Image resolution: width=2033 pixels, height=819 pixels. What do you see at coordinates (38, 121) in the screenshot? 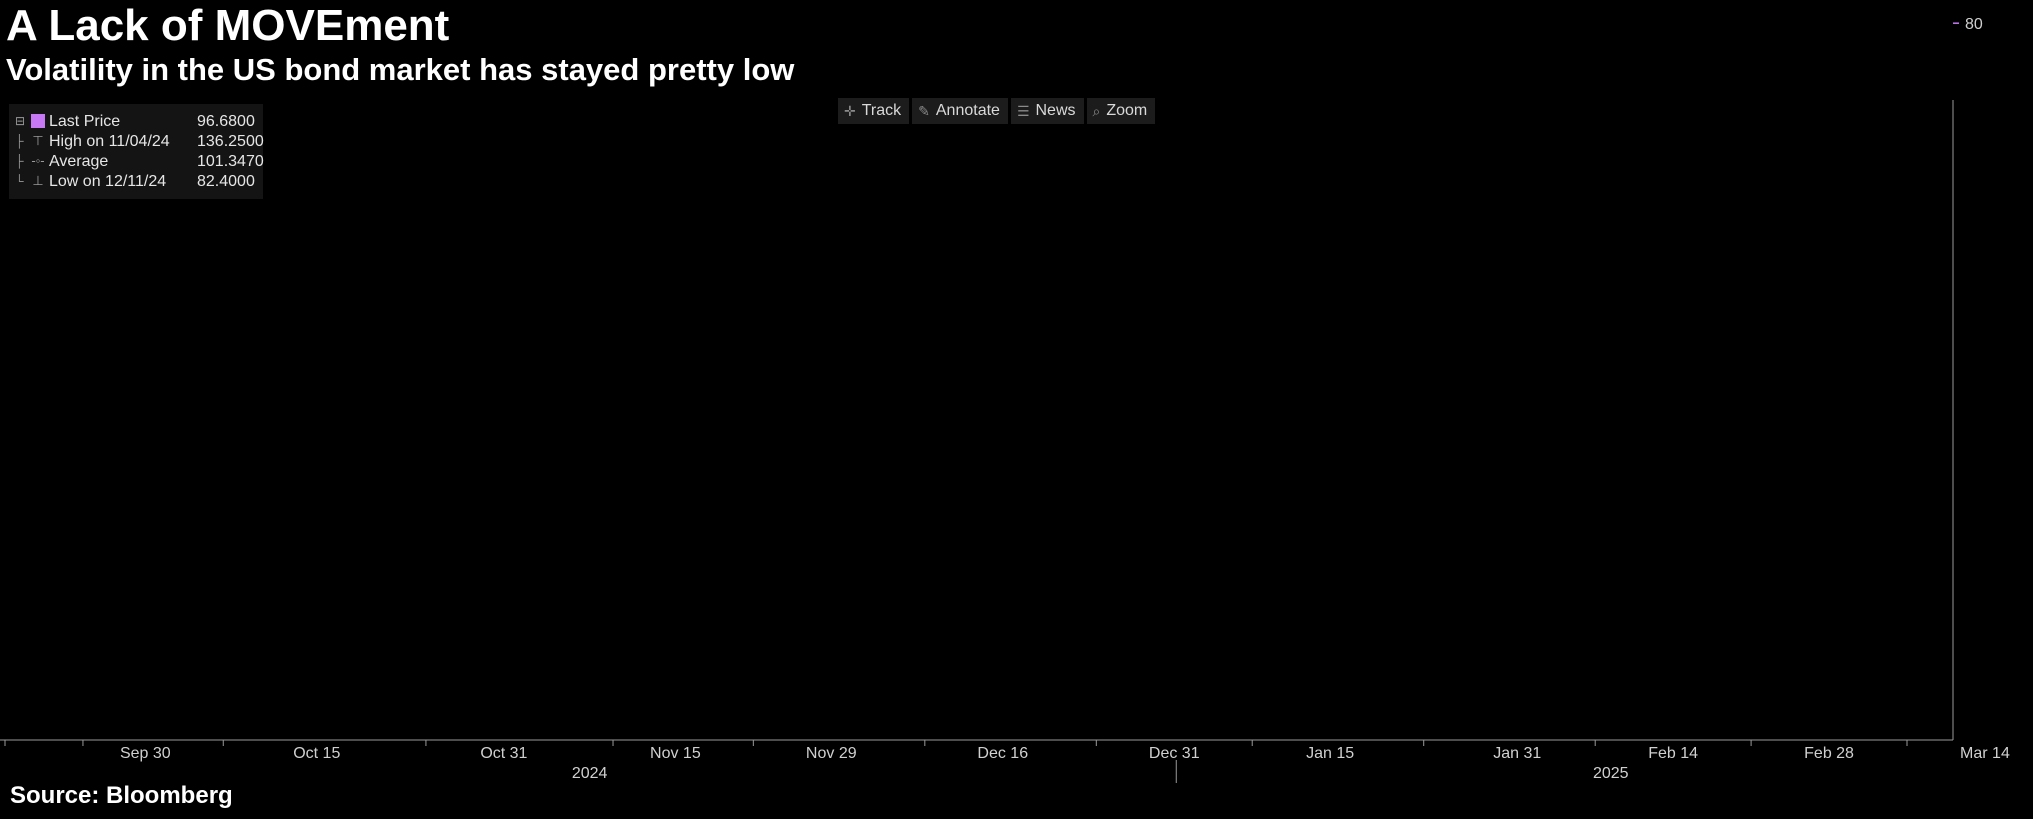
I see `series-swatch` at bounding box center [38, 121].